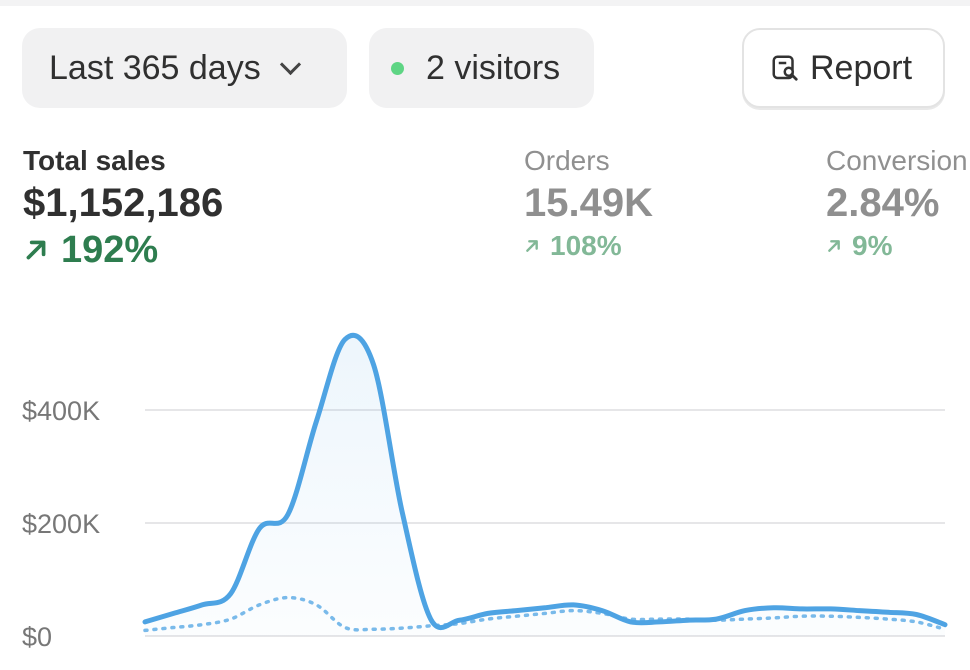 The image size is (970, 670). I want to click on live-status-dot-icon, so click(397, 68).